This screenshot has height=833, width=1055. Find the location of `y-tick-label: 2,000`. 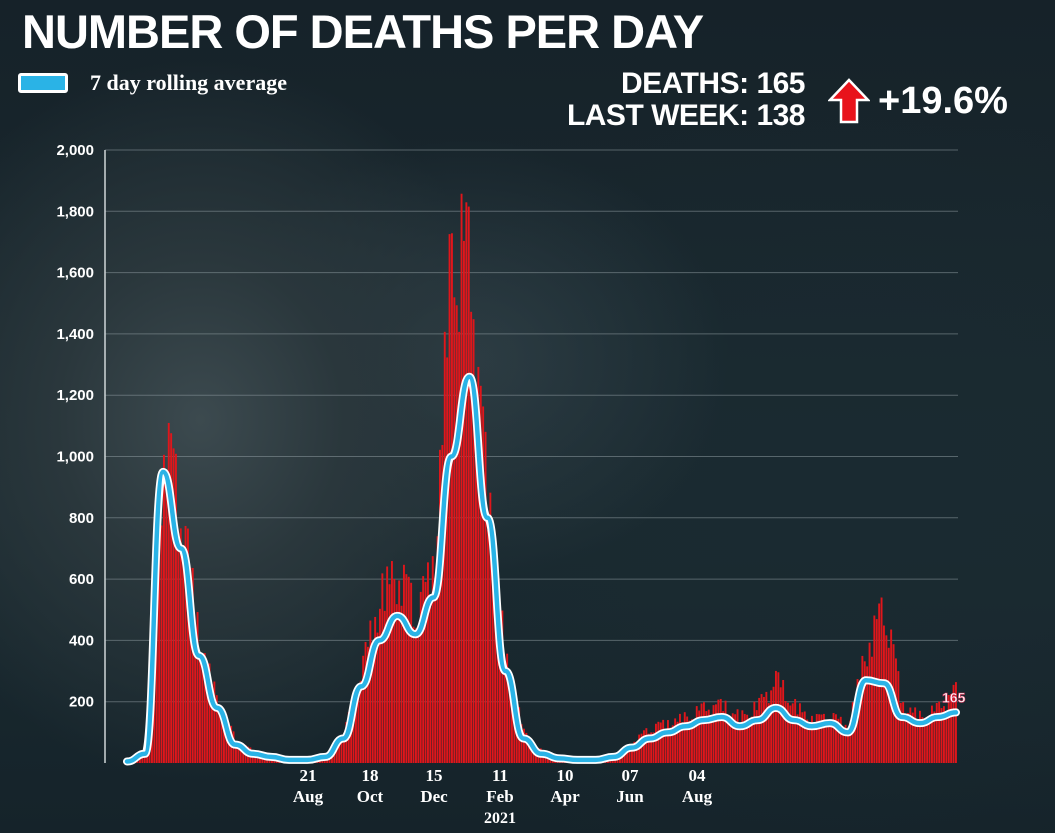

y-tick-label: 2,000 is located at coordinates (75, 150).